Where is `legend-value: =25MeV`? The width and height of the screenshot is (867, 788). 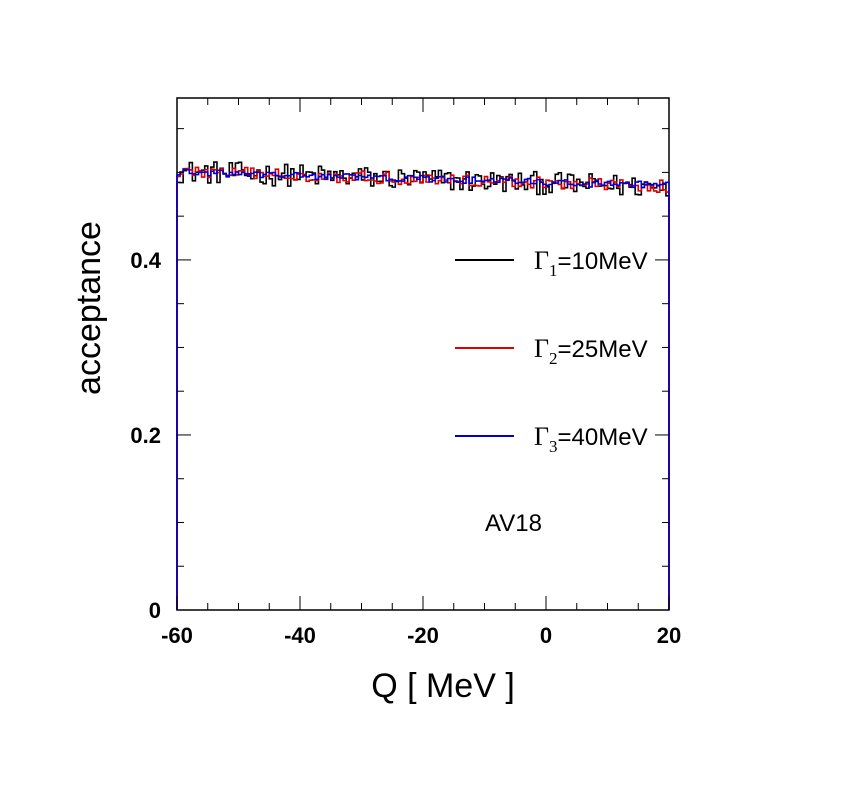 legend-value: =25MeV is located at coordinates (603, 349).